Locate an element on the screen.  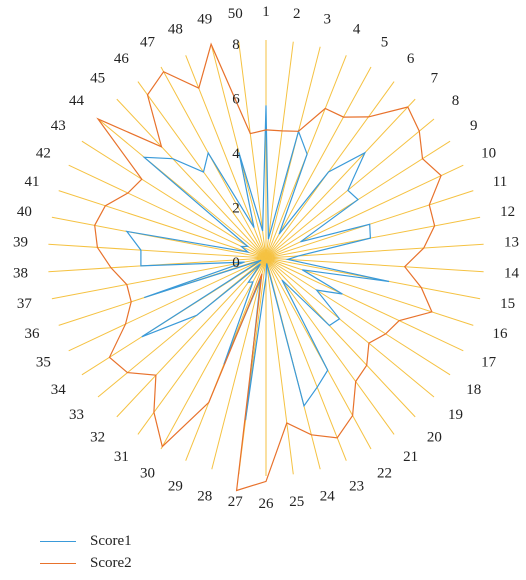
category-label-21: 21 is located at coordinates (410, 457).